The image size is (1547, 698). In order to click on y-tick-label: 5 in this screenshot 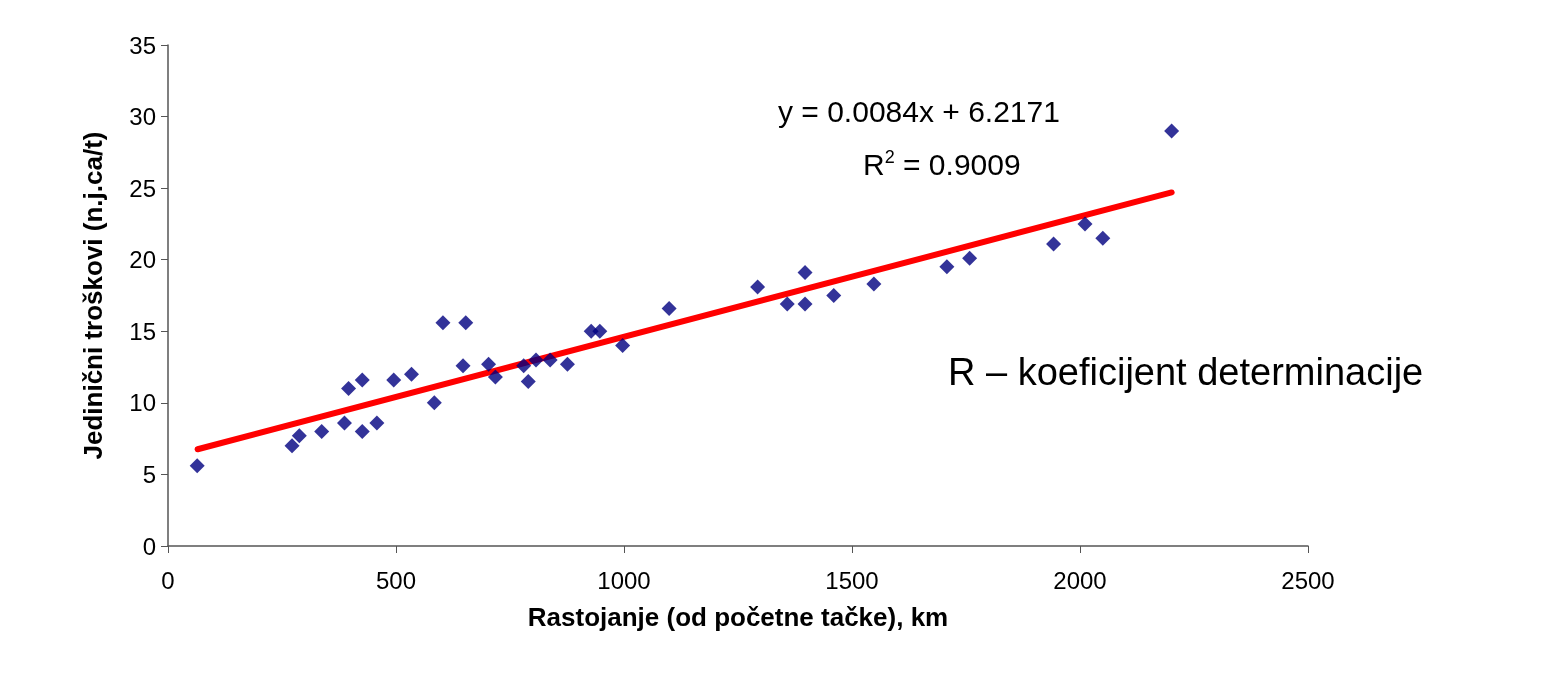, I will do `click(149, 474)`.